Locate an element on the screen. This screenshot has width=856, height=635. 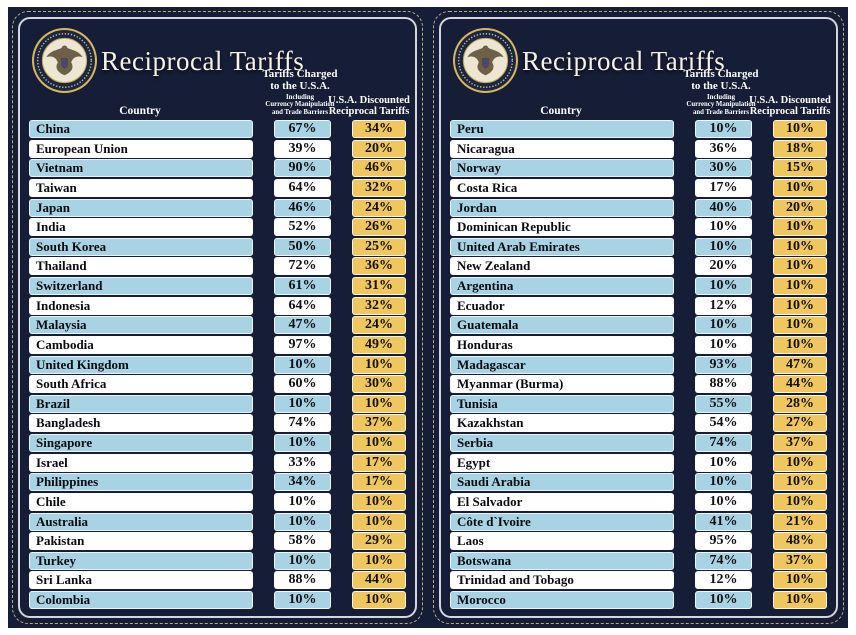
table-row: Turkey 10% 10% is located at coordinates (217, 560).